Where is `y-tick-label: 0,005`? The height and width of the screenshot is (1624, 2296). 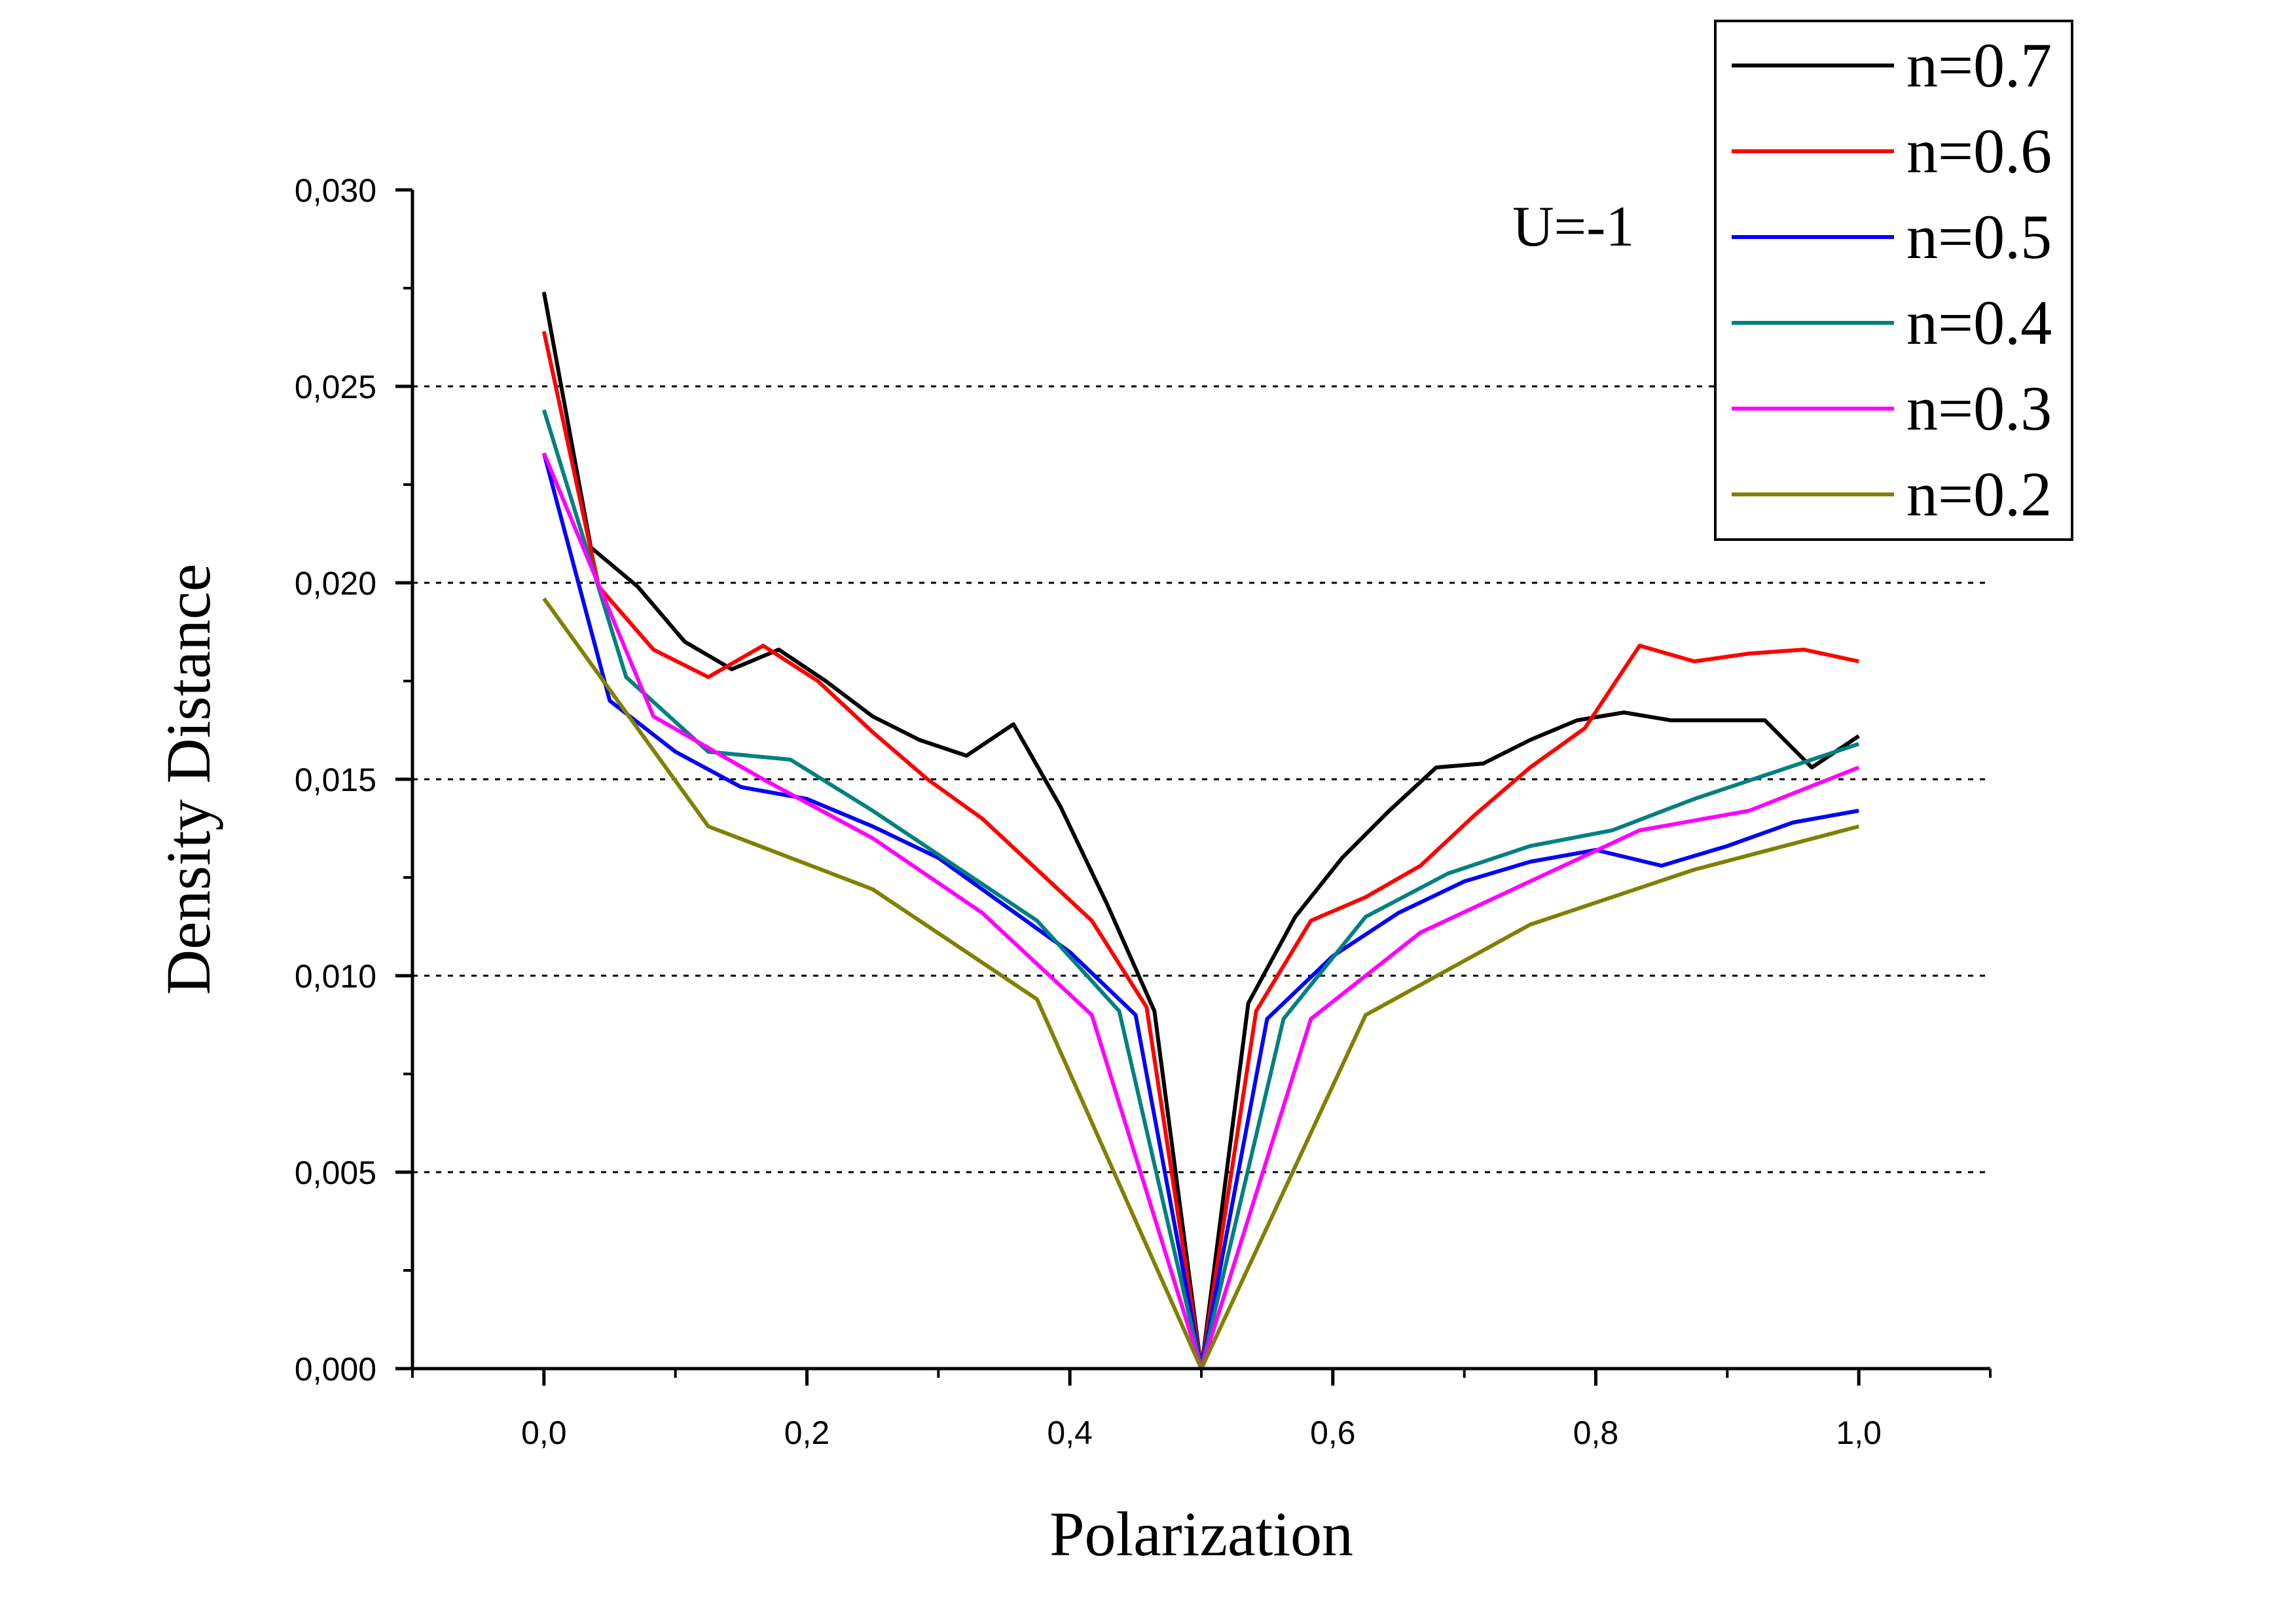 y-tick-label: 0,005 is located at coordinates (335, 1172).